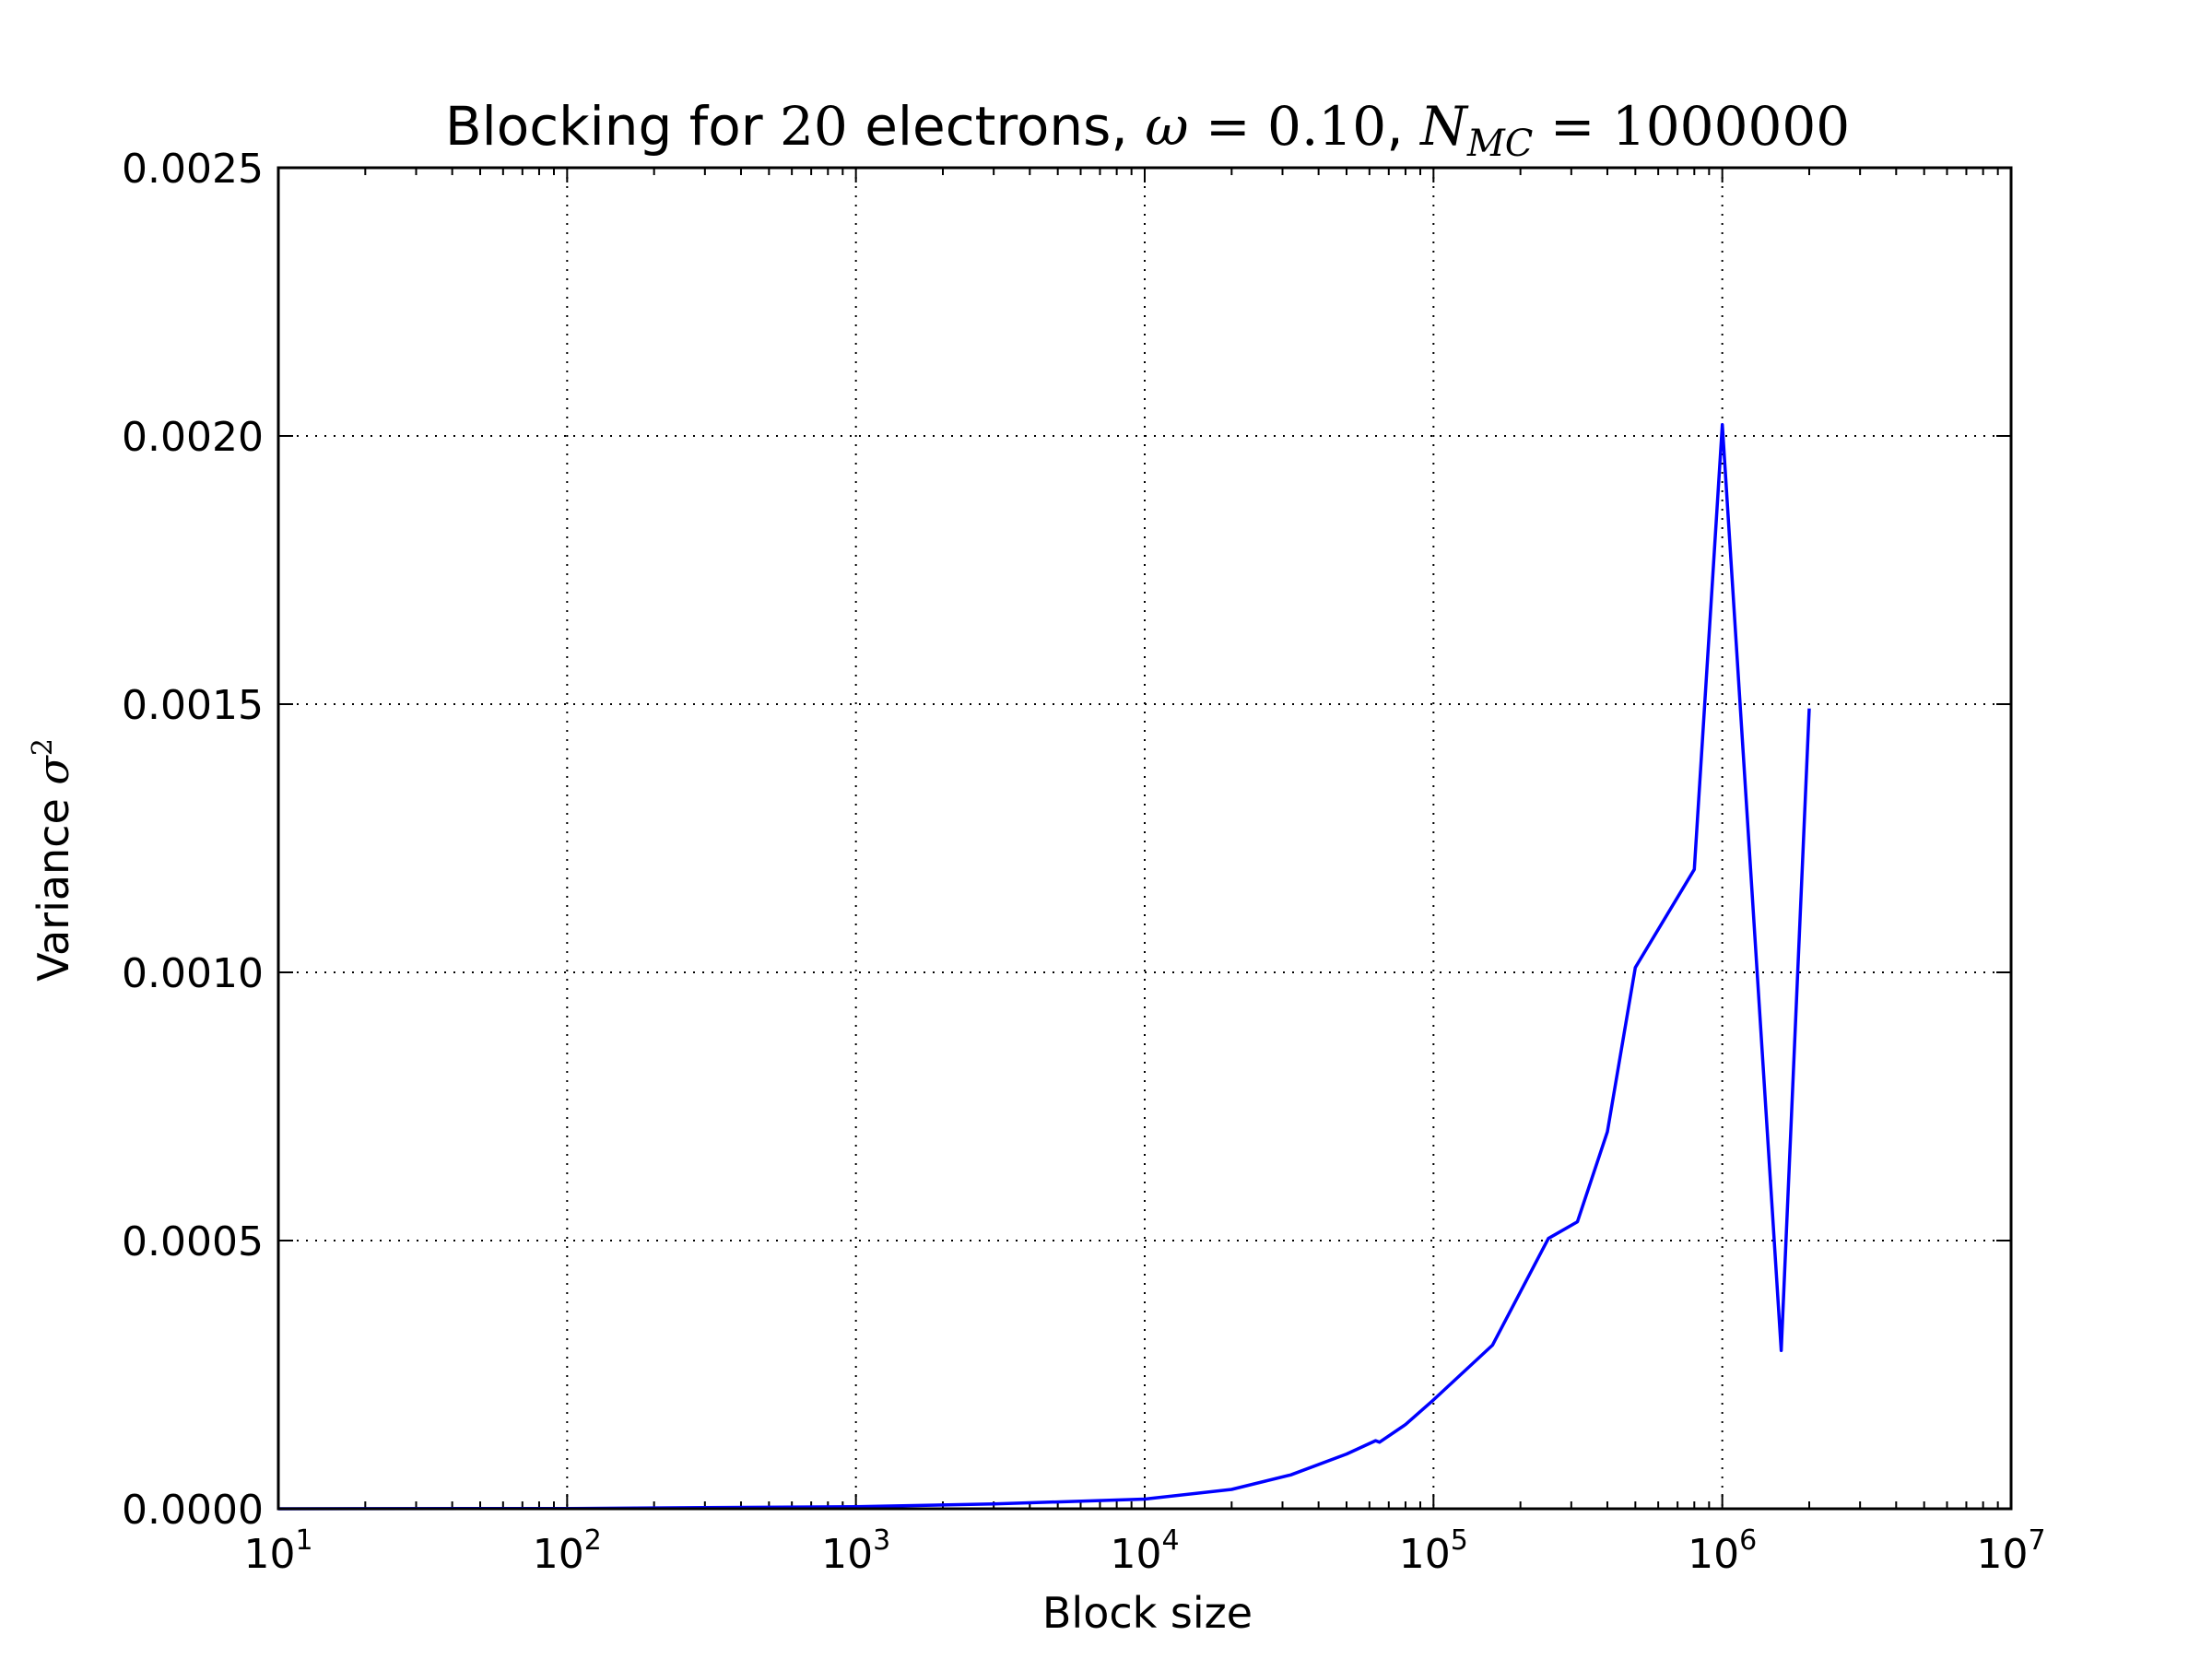  I want to click on title-electron-count: 20, so click(814, 126).